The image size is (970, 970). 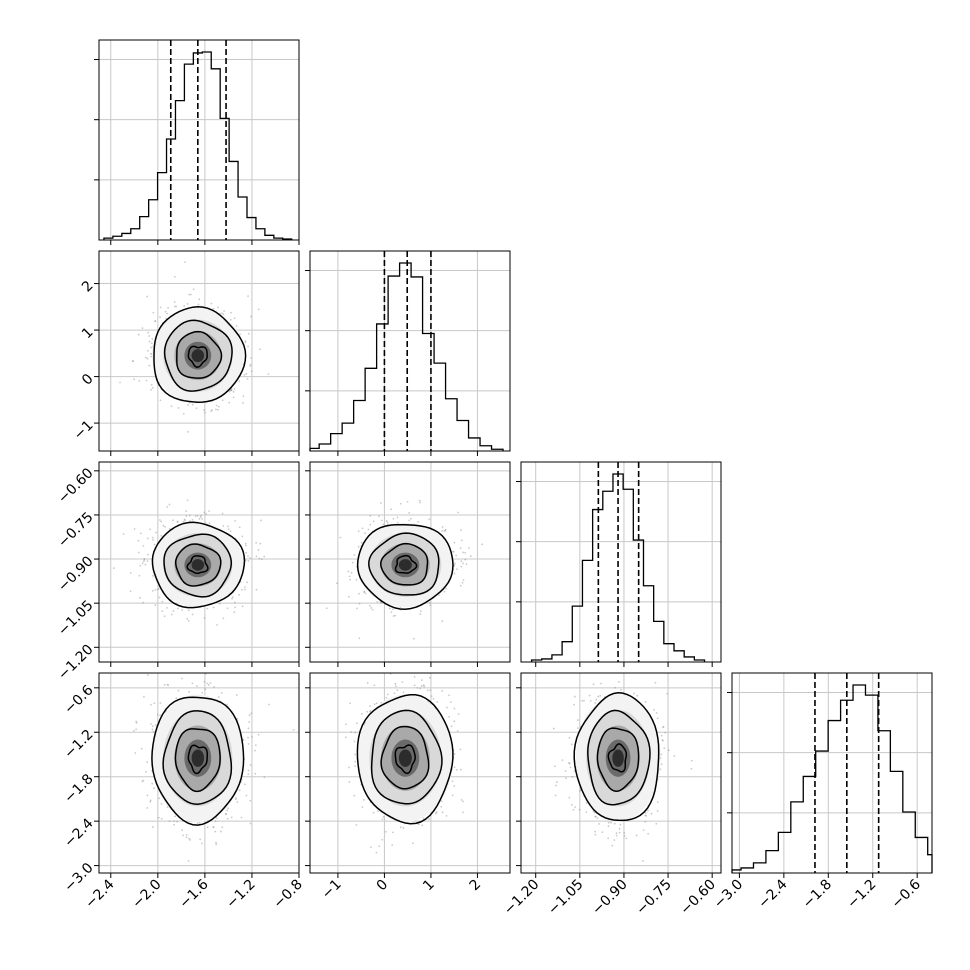 What do you see at coordinates (832, 778) in the screenshot?
I see `histogram-step` at bounding box center [832, 778].